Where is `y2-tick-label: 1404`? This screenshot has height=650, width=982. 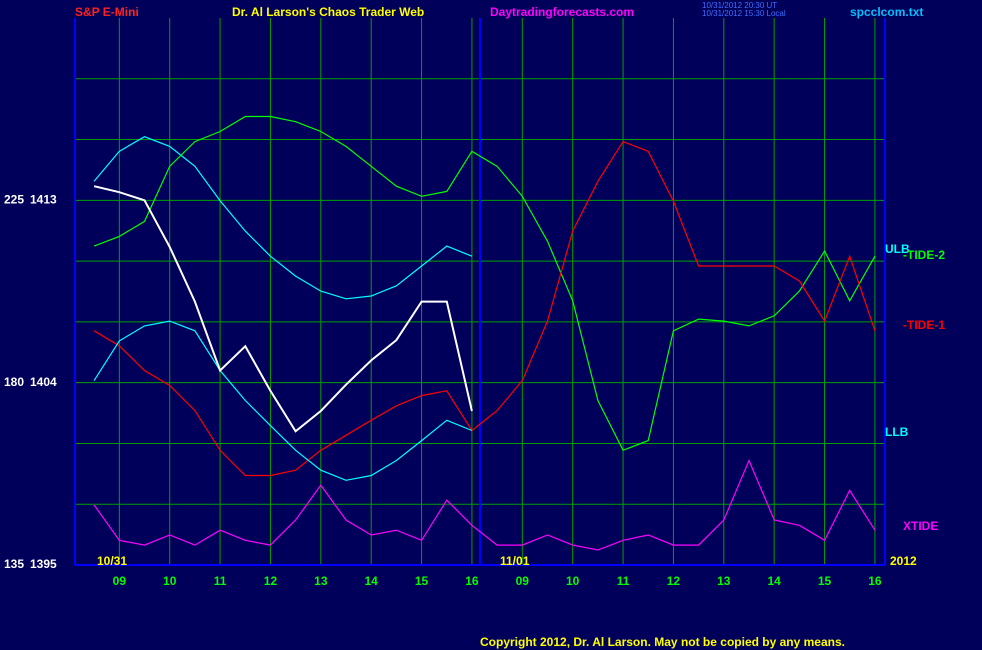 y2-tick-label: 1404 is located at coordinates (43, 382).